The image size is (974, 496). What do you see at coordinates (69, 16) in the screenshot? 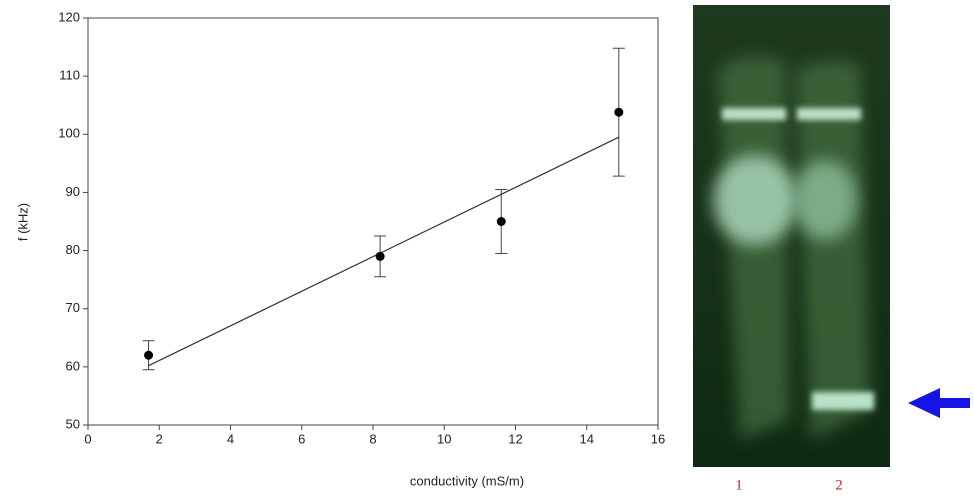
I see `y-tick-label: 120` at bounding box center [69, 16].